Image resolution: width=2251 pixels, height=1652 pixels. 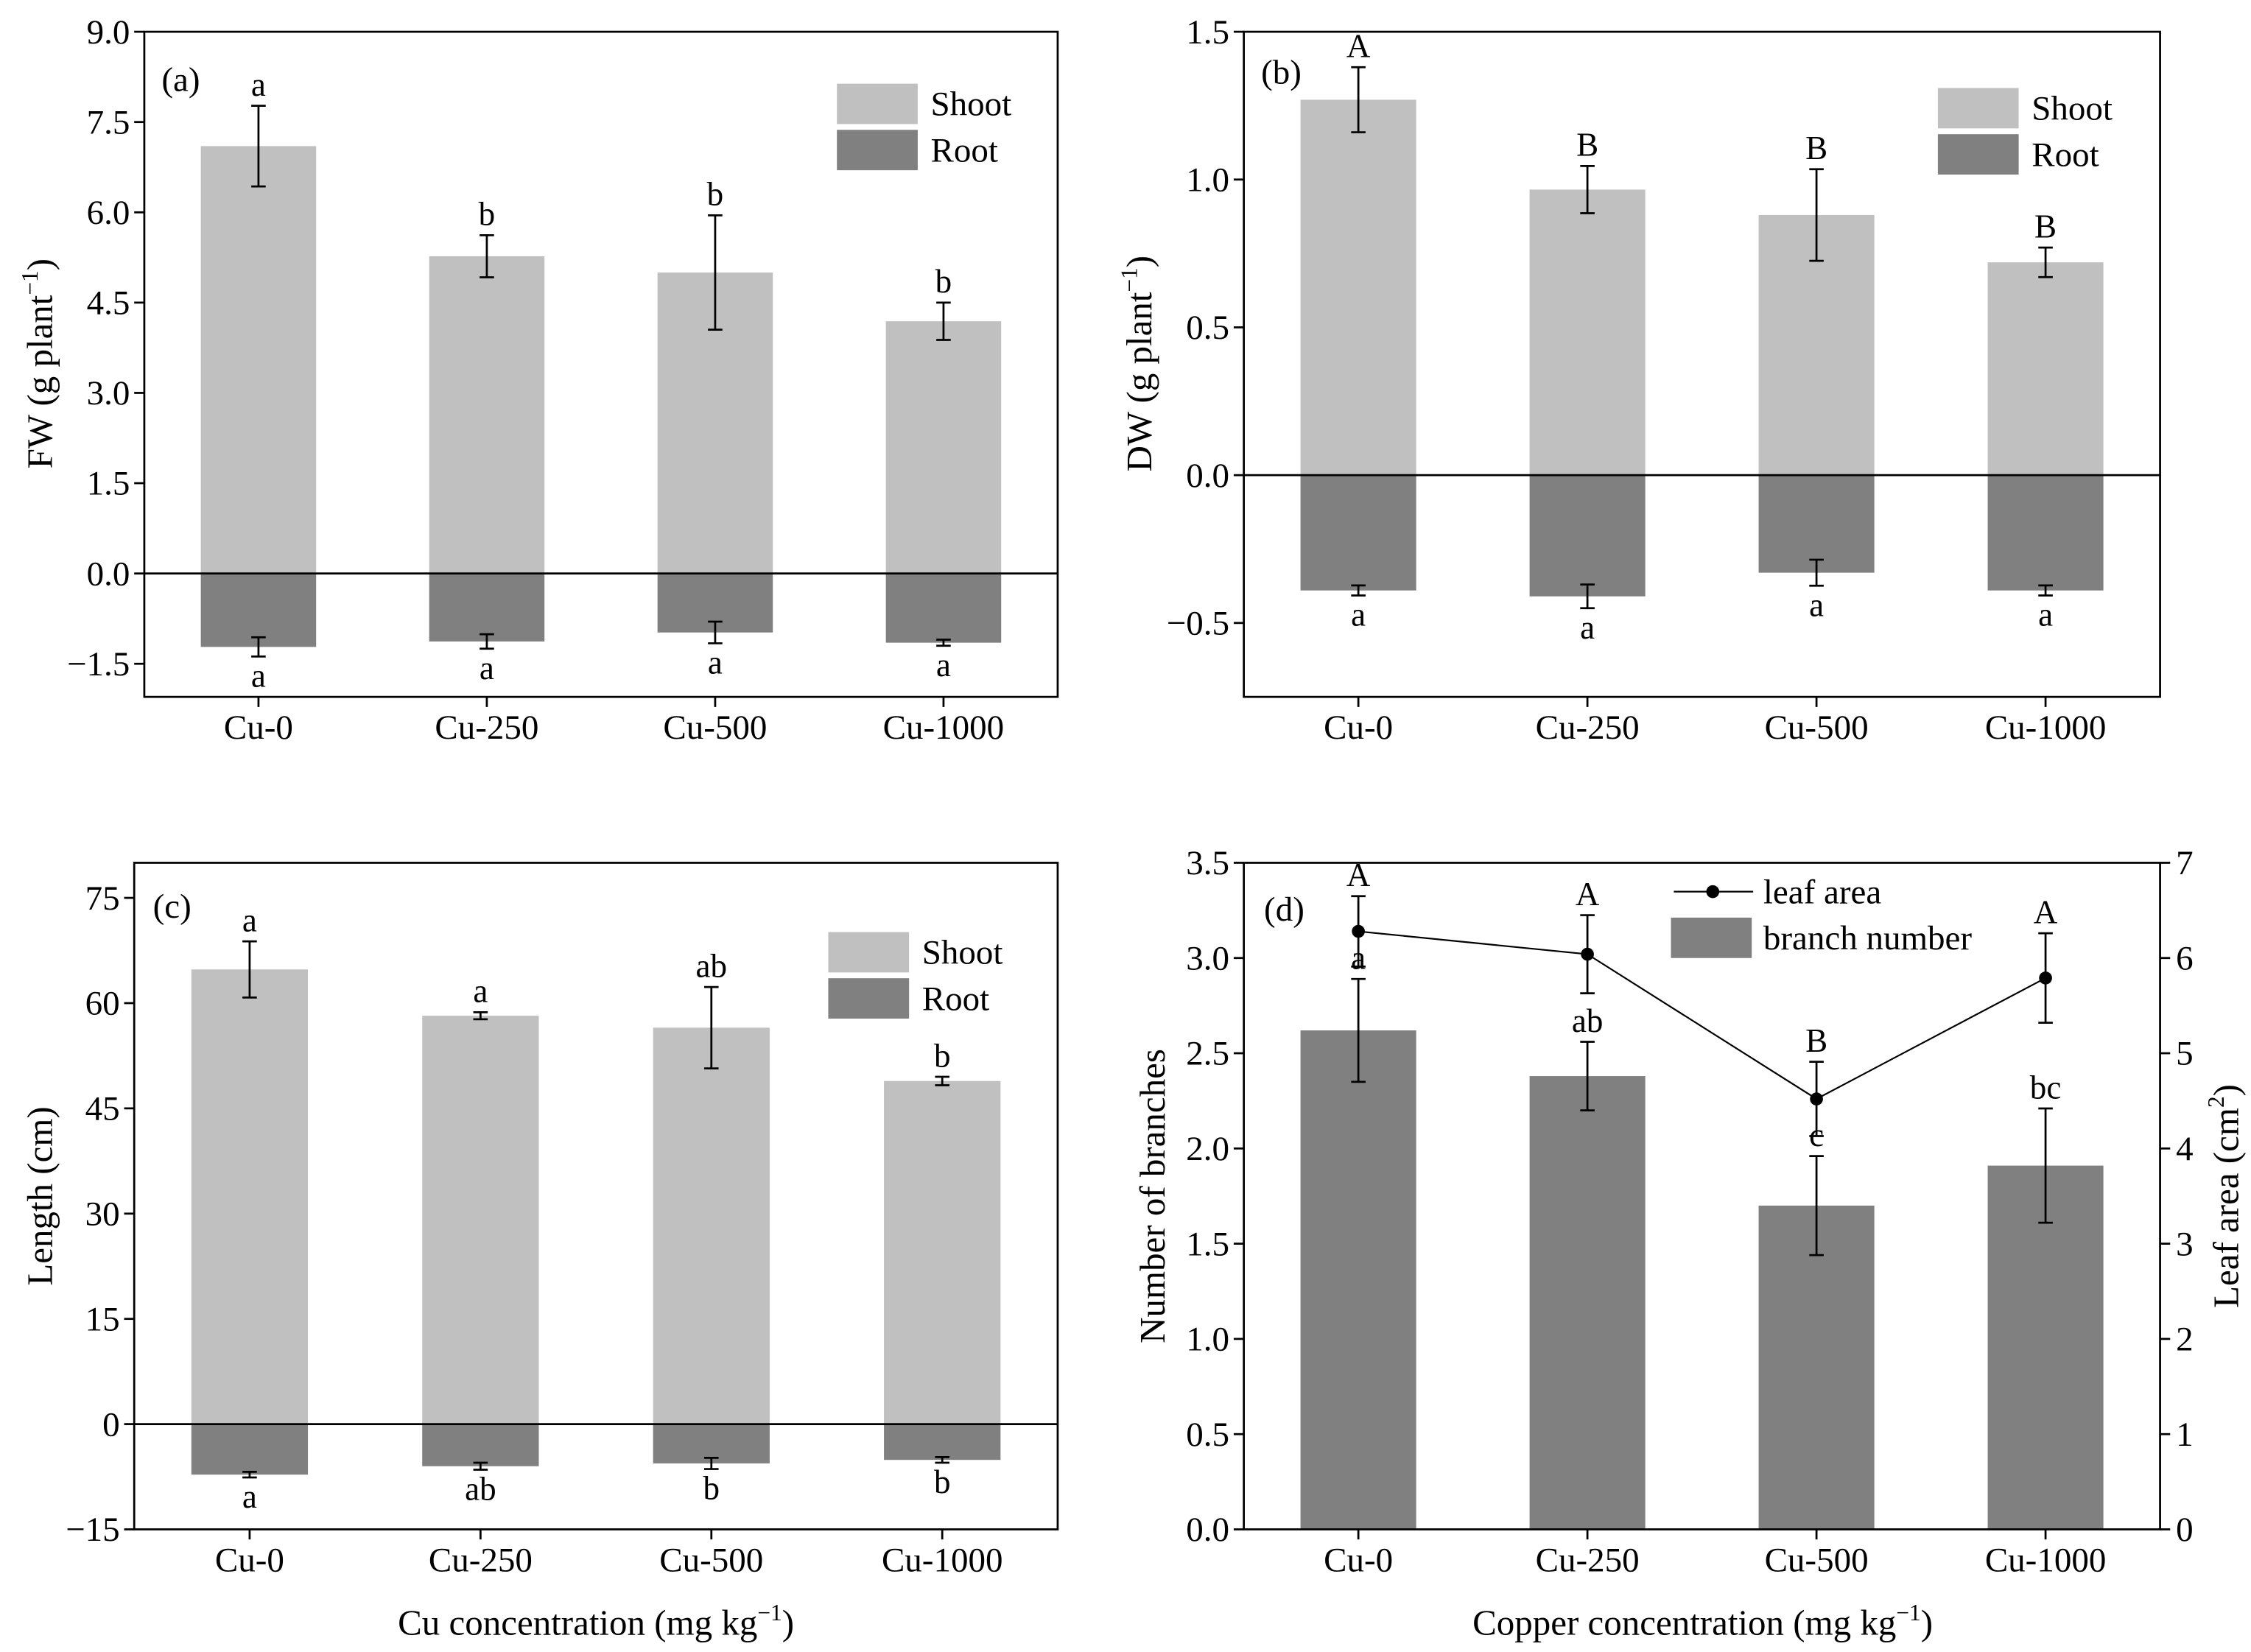 I want to click on legend-label-shoot: Shoot, so click(x=2072, y=109).